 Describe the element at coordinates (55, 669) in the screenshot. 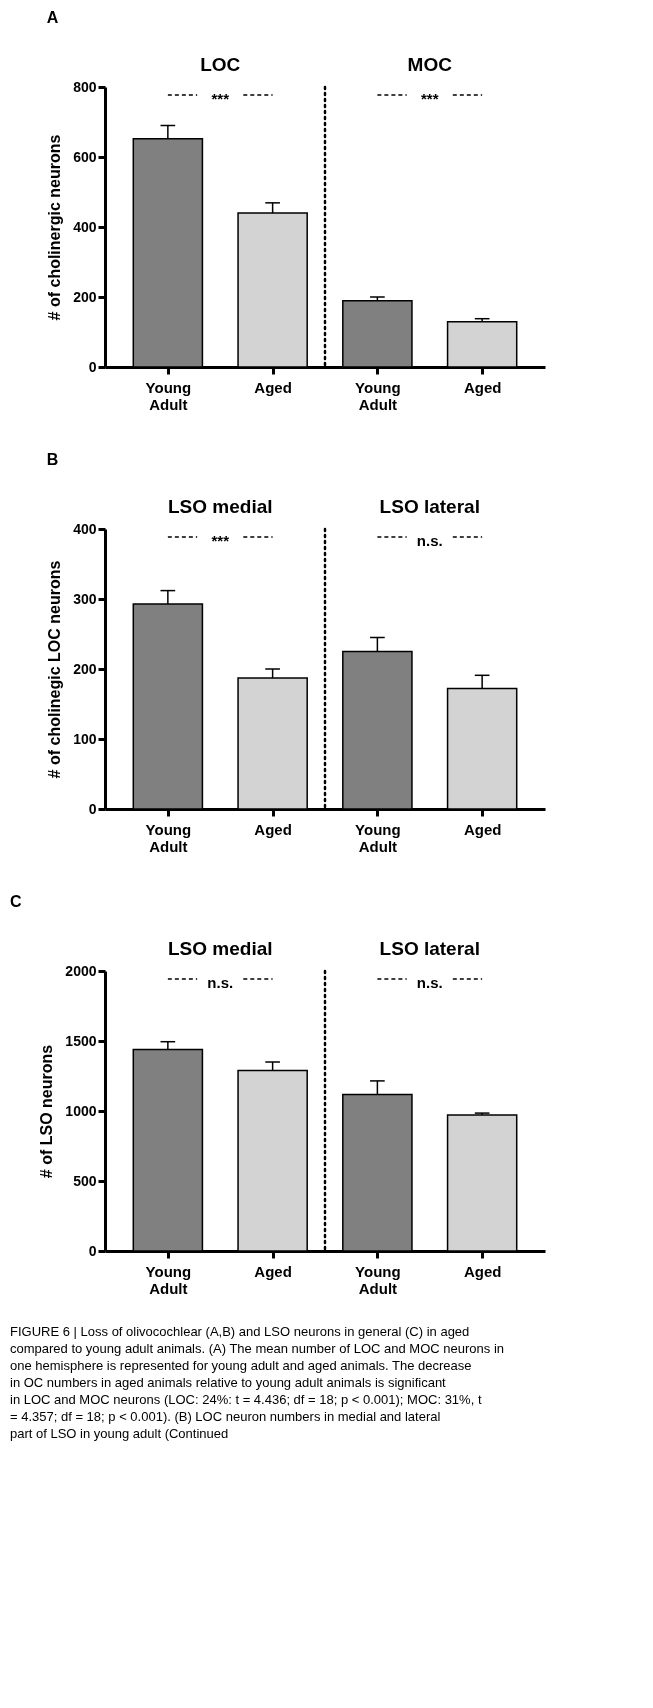

I see `y-axis-title: # of cholinegic LOC neurons` at that location.